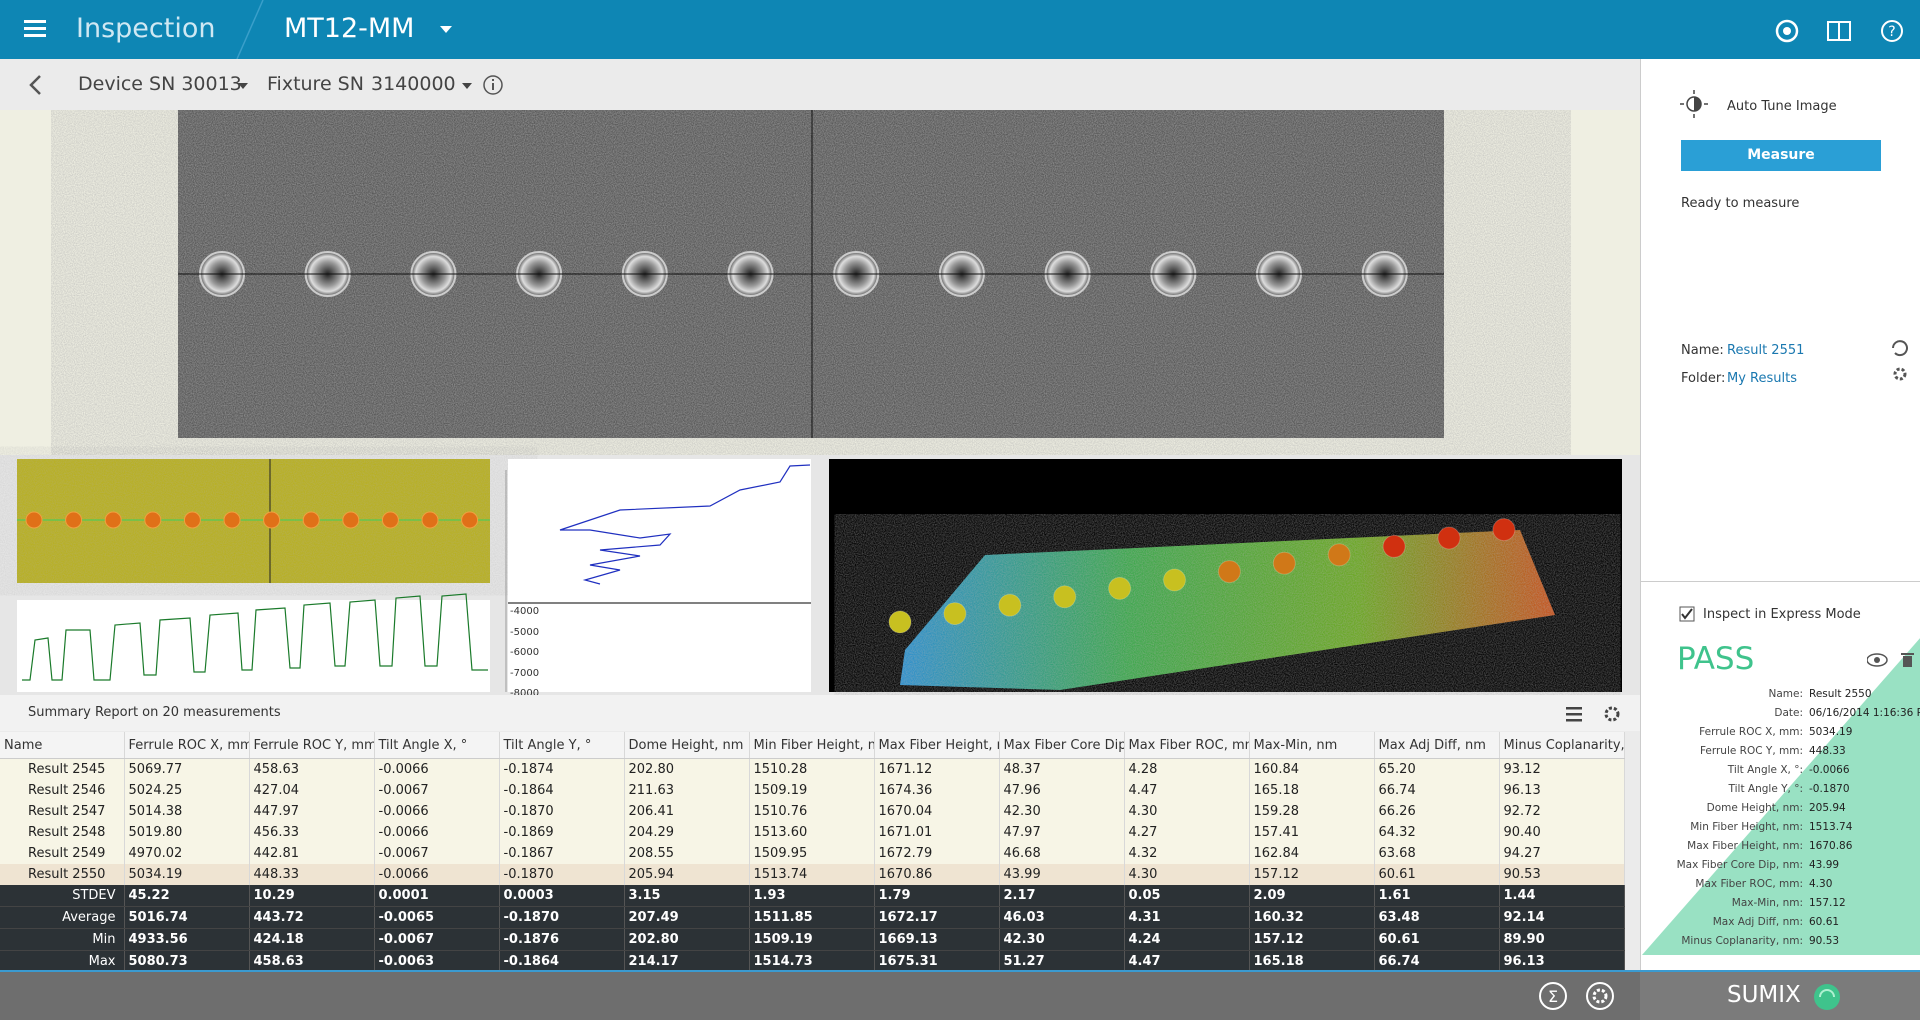 This screenshot has height=1020, width=1920. What do you see at coordinates (1561, 790) in the screenshot?
I see `cell: 96.13` at bounding box center [1561, 790].